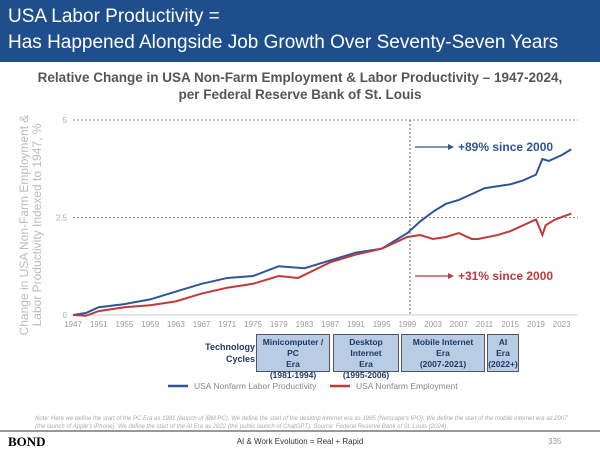 This screenshot has width=600, height=450. I want to click on x-tick-label: 1987, so click(330, 324).